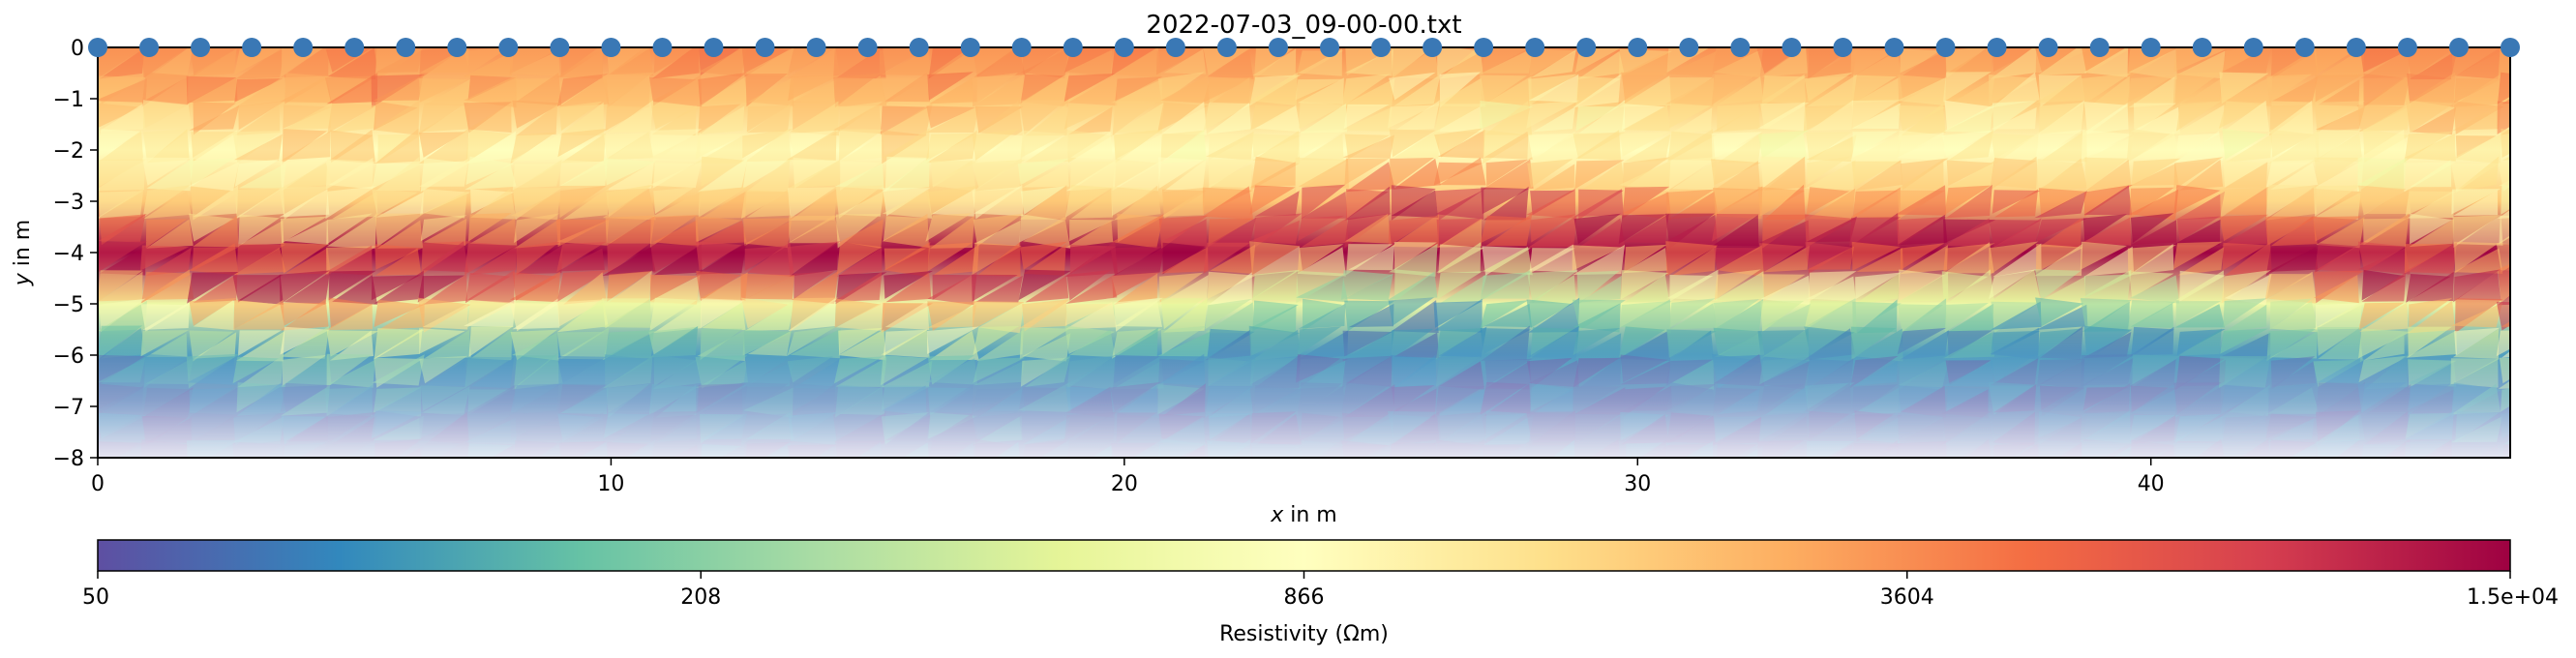  I want to click on axis-variable: x, so click(1277, 515).